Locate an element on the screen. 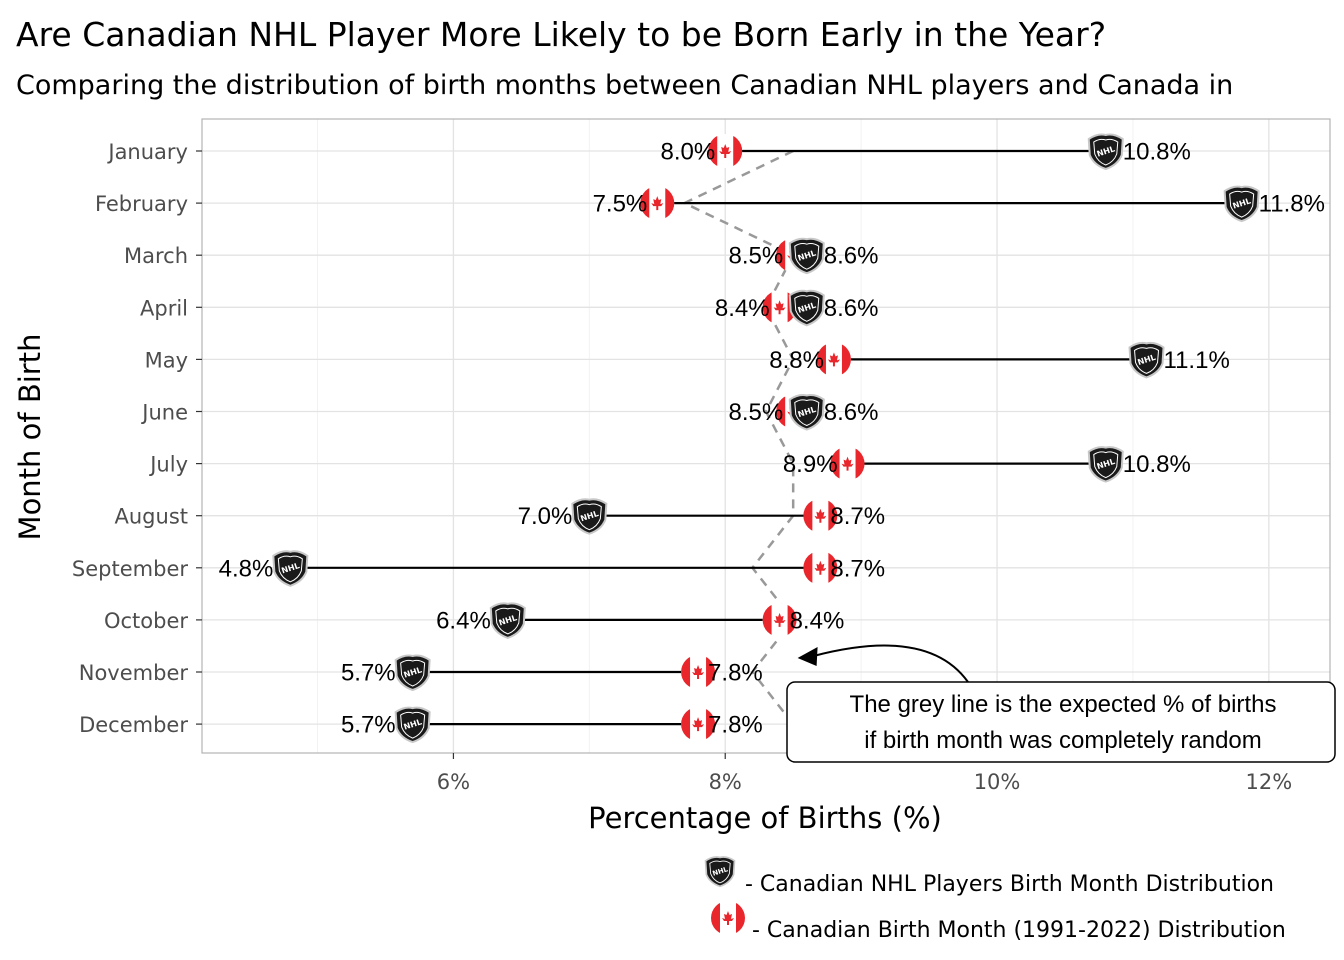  y-tick-label: May is located at coordinates (166, 360).